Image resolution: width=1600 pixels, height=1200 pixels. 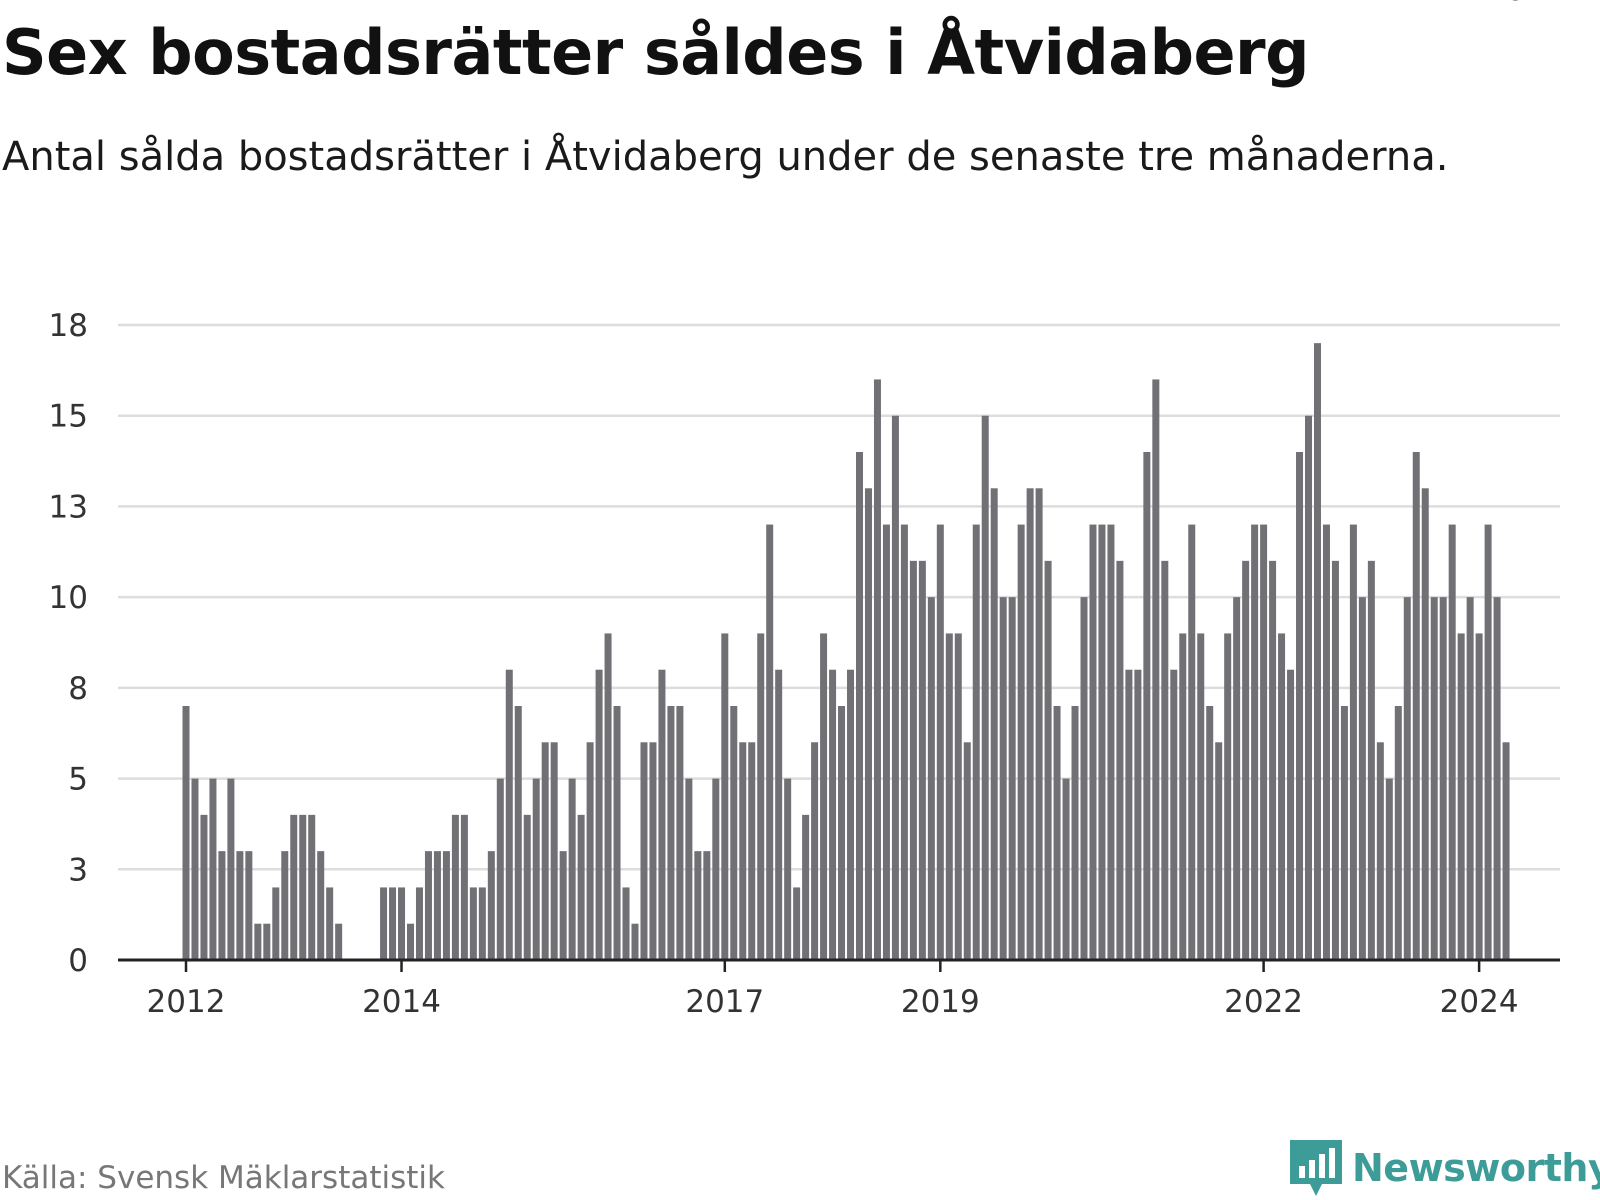 I want to click on y-tick-label: 15, so click(x=68, y=417).